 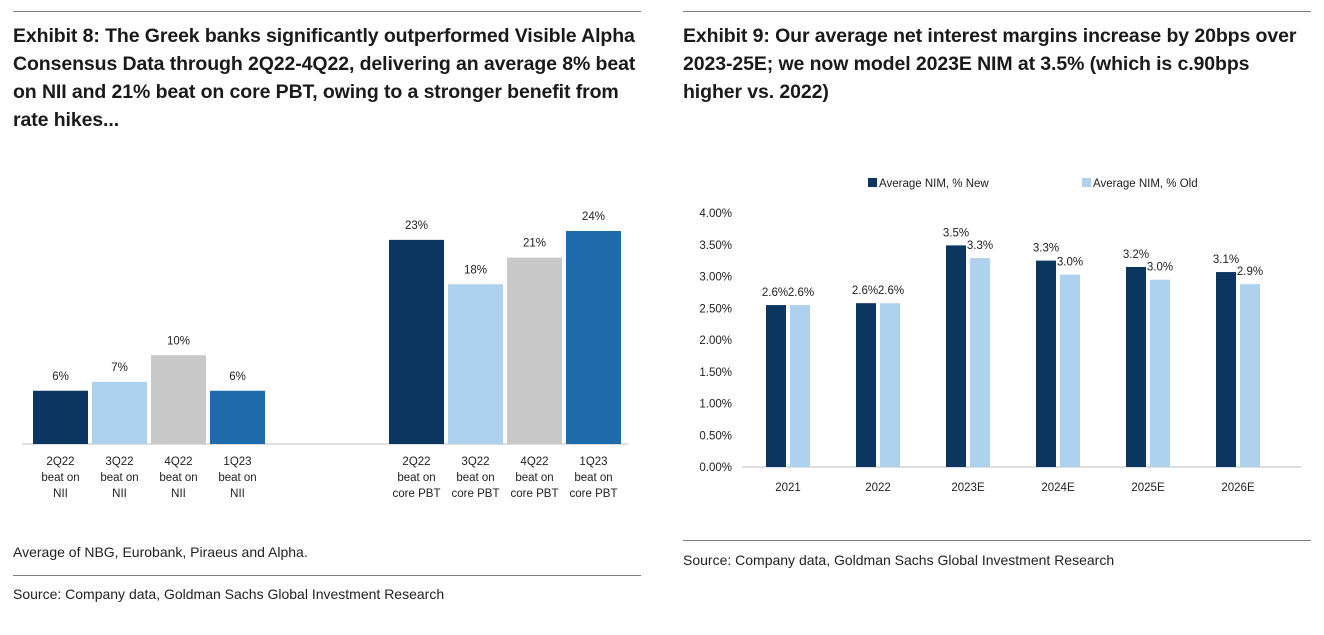 What do you see at coordinates (1226, 260) in the screenshot?
I see `data-label: 3.1%` at bounding box center [1226, 260].